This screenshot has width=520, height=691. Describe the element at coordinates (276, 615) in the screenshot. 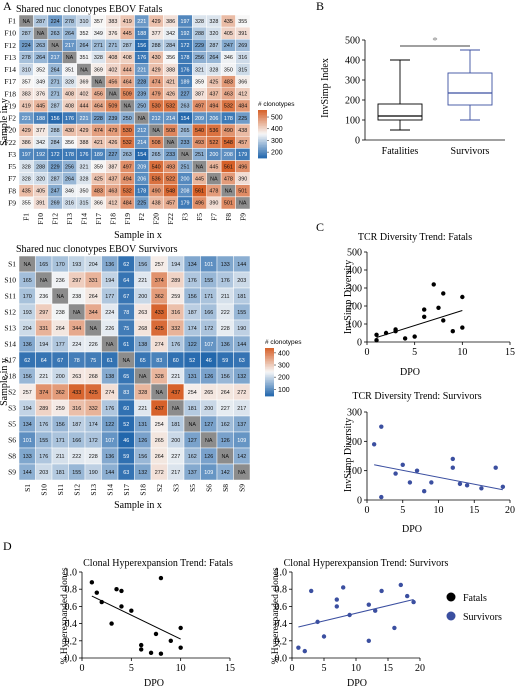

I see `scatter-hyper-survivors-ylabel: % Hyperexpanded clones` at that location.